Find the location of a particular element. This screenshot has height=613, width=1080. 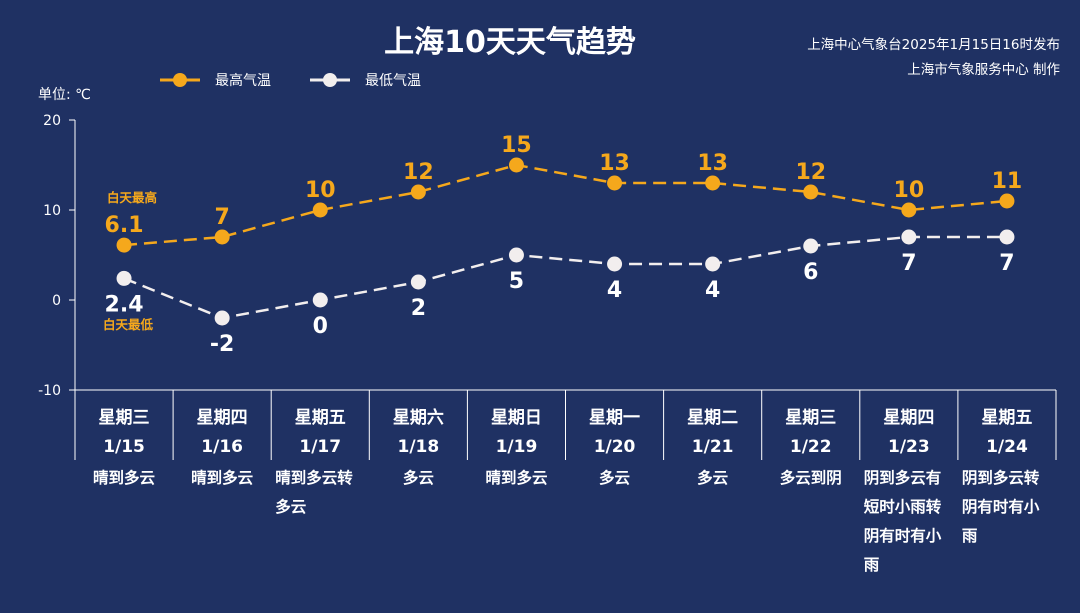

low-annotation: 白天最低 is located at coordinates (128, 324).